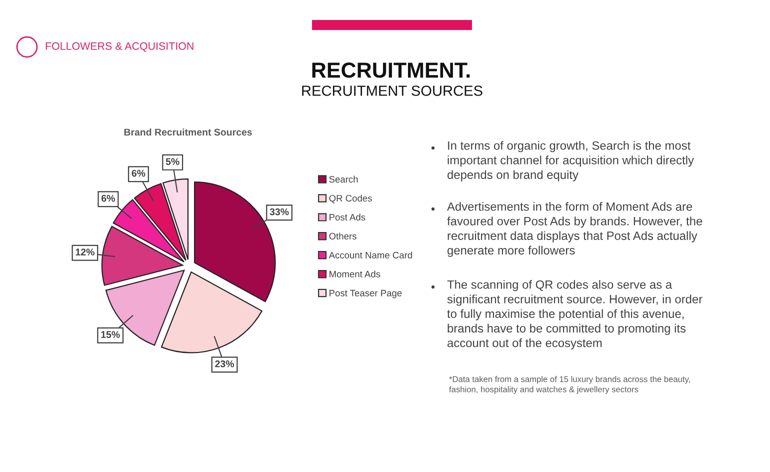  Describe the element at coordinates (343, 179) in the screenshot. I see `legend-label: Search` at that location.